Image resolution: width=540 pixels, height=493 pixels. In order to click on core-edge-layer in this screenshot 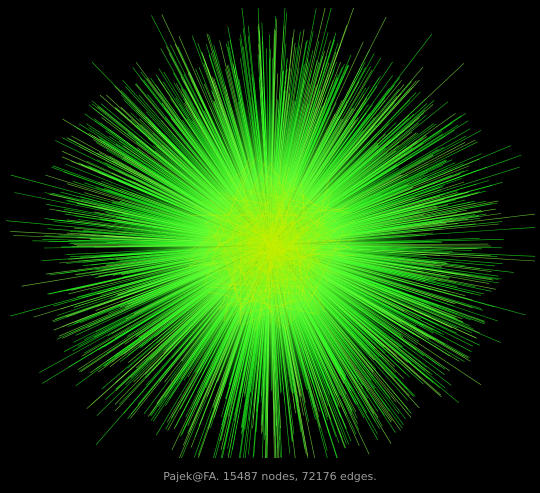, I will do `click(270, 244)`.